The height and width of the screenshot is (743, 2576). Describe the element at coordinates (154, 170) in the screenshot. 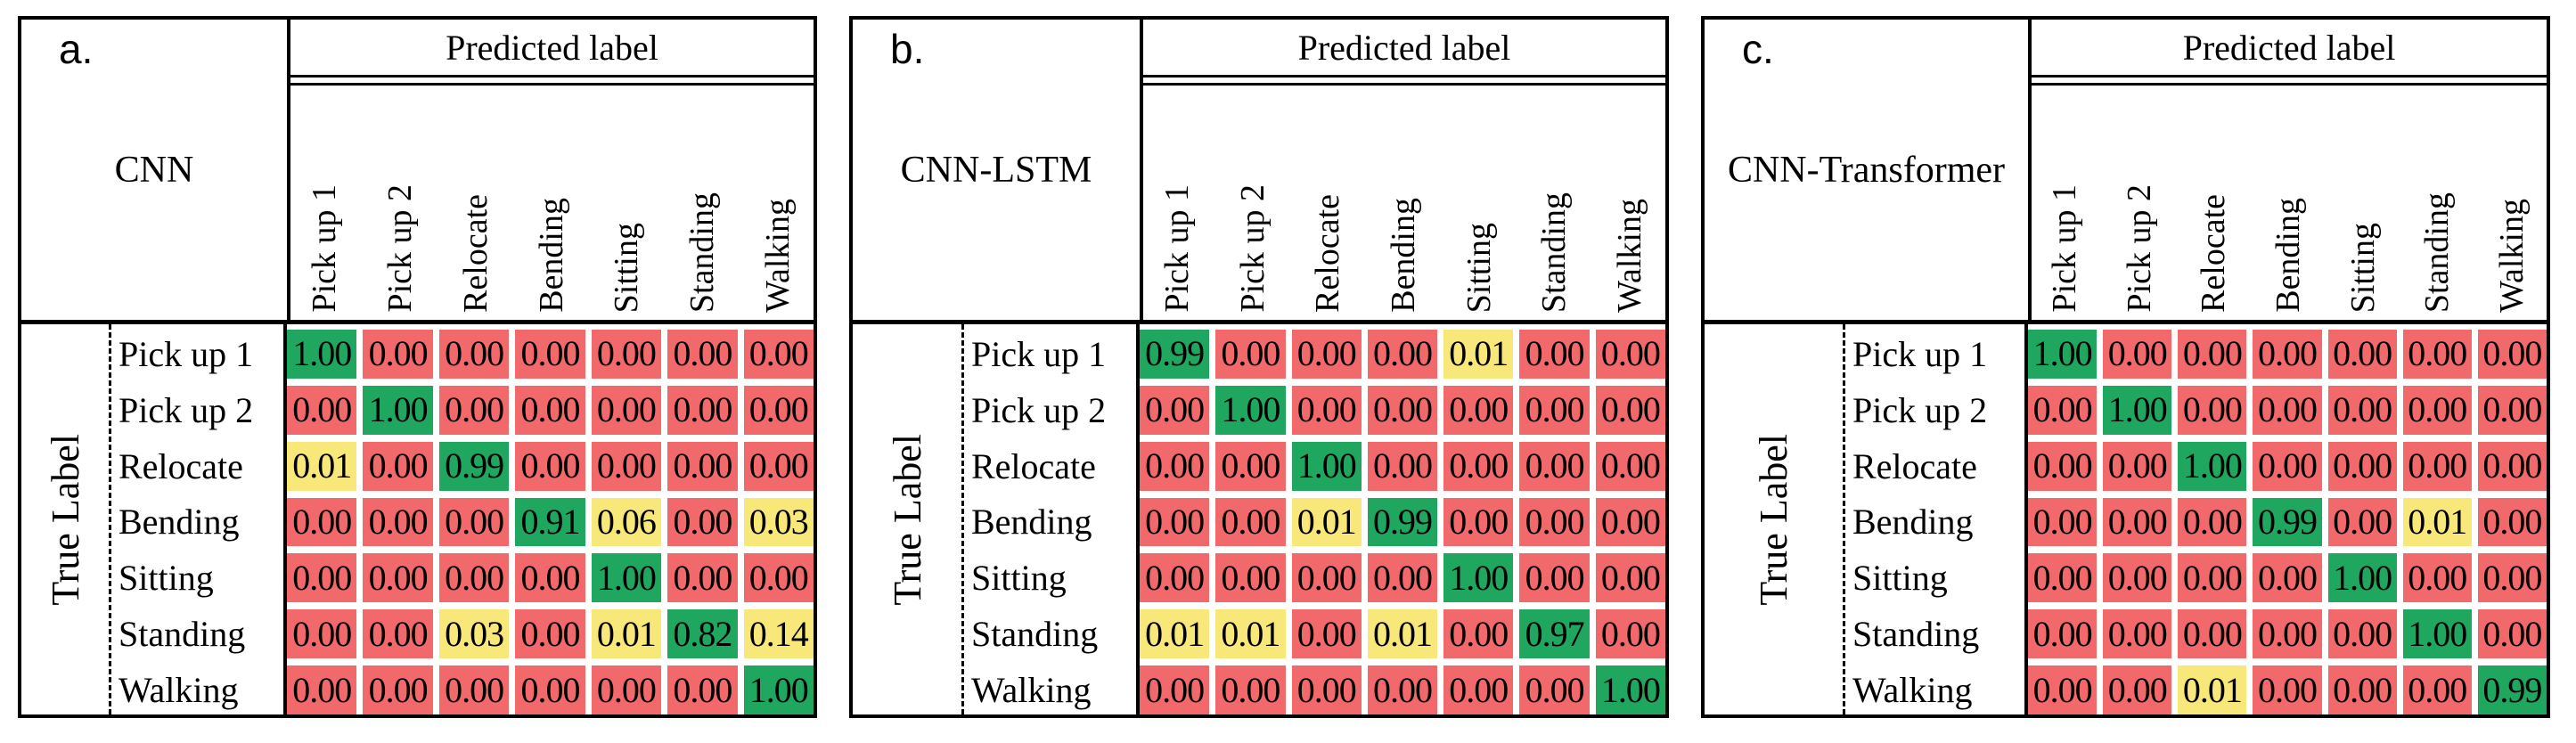

I see `model-name: CNN` at that location.